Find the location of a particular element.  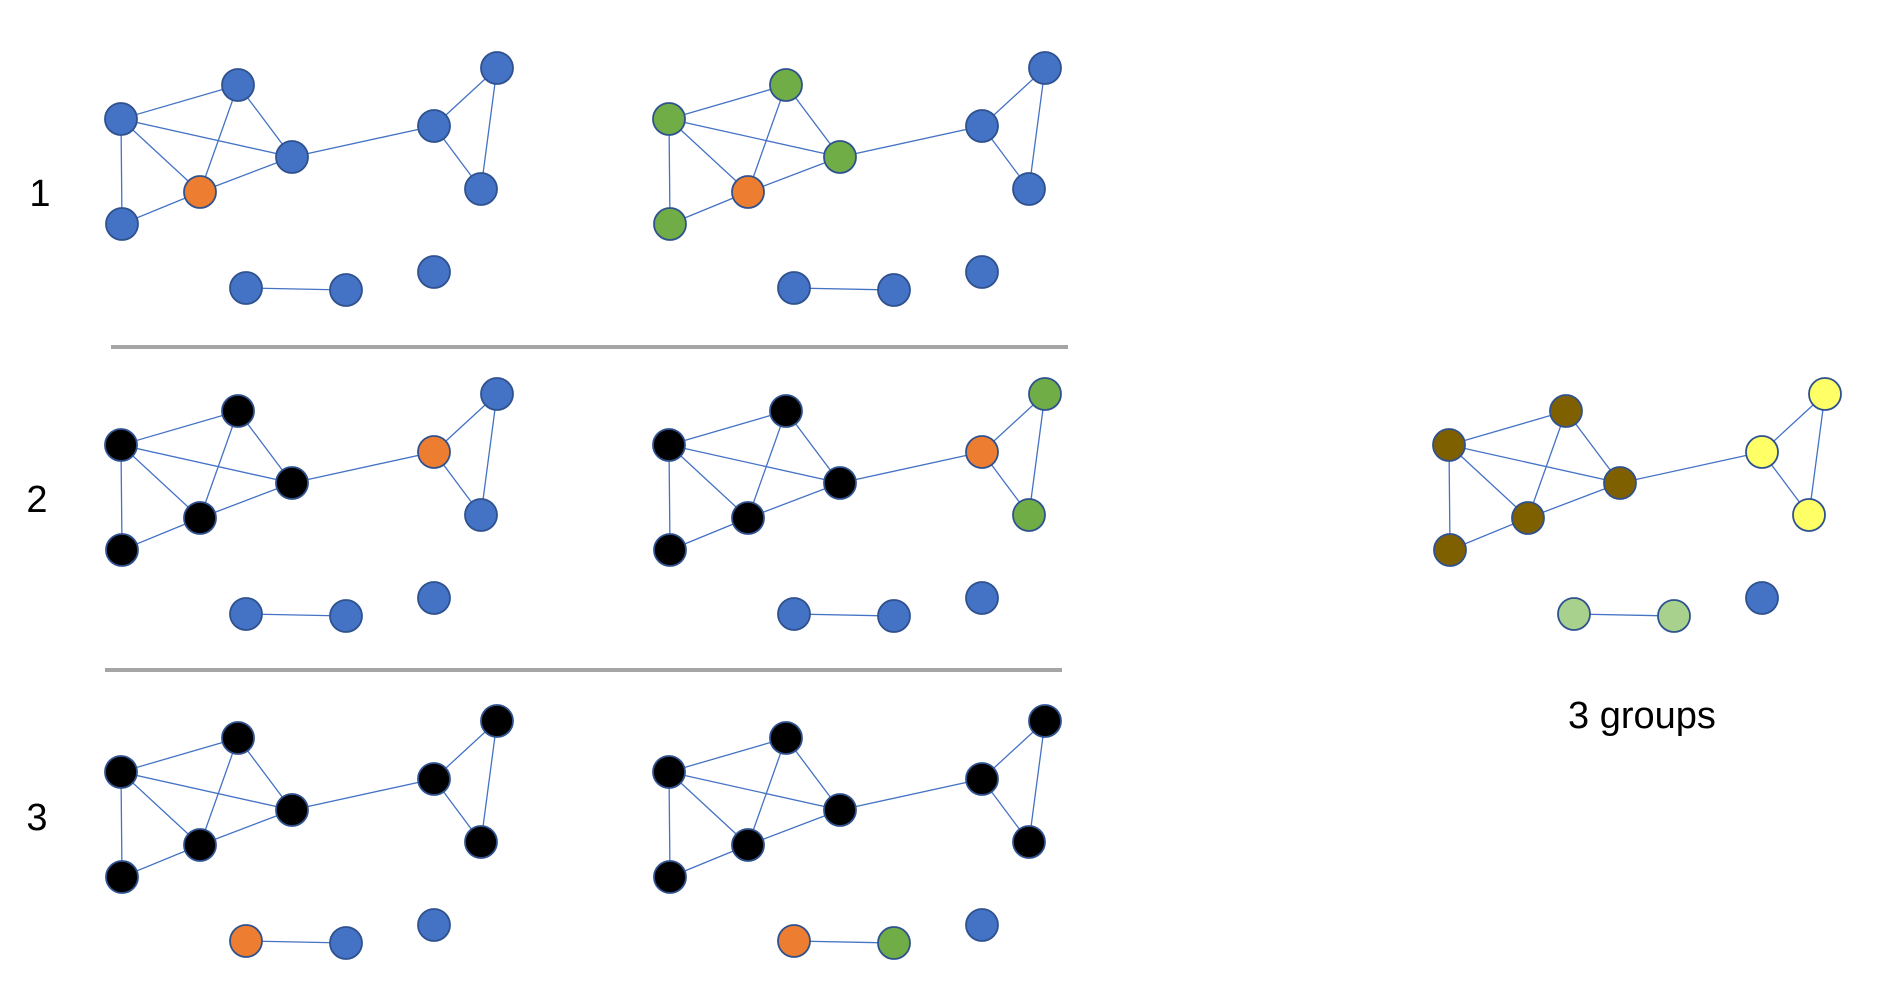

row-label-3: 3 is located at coordinates (36, 818).